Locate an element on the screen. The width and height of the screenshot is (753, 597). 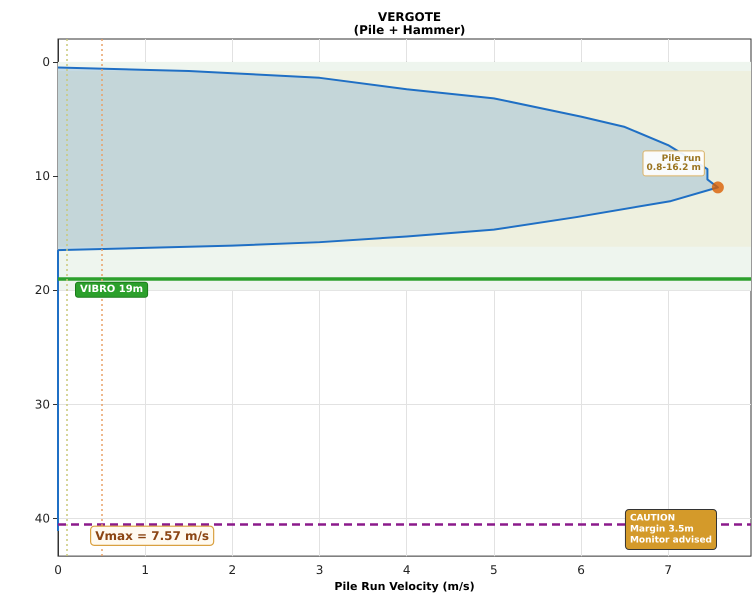
annotation: CAUTION Margin 3.5m Monitor advised is located at coordinates (671, 530).